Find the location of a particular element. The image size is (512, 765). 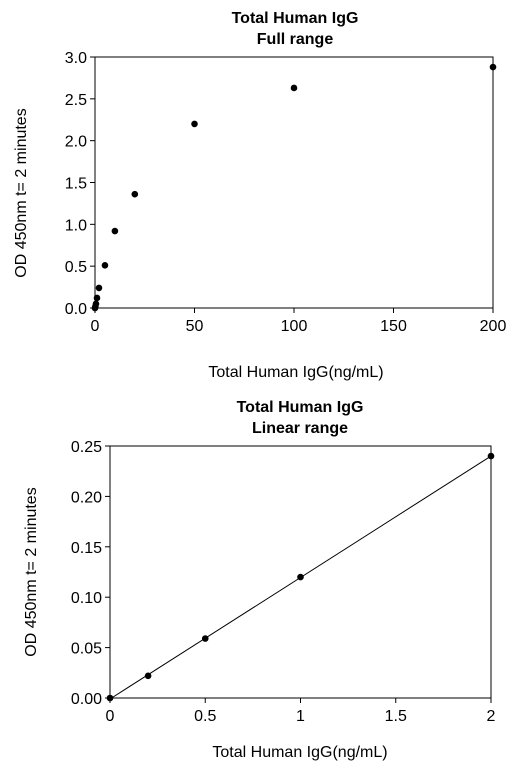

chart1-x-ticks: 0 50 100 150 200 is located at coordinates (299, 321).